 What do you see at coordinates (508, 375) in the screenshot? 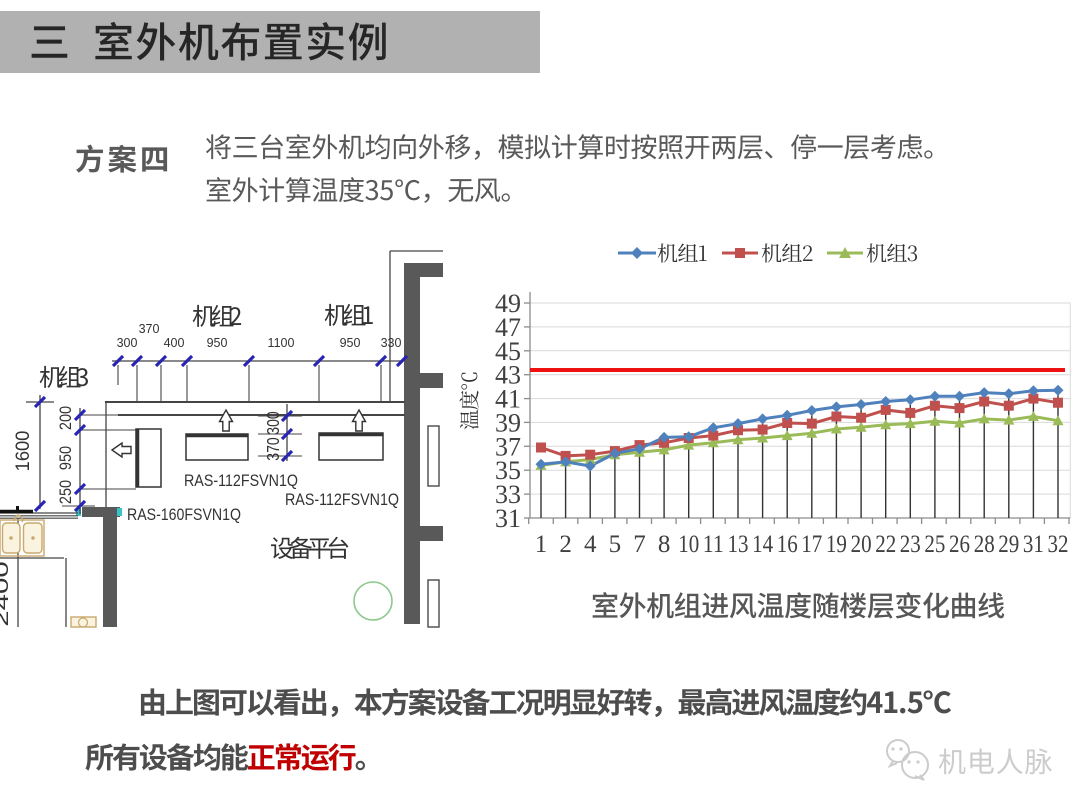
I see `svg-text: 43` at bounding box center [508, 375].